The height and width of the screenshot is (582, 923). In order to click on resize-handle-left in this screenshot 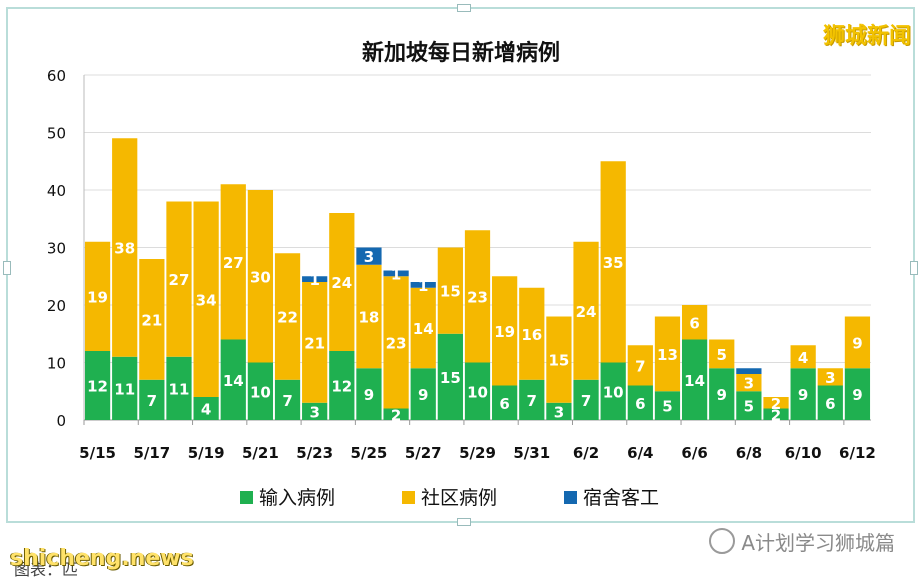, I will do `click(7, 268)`.